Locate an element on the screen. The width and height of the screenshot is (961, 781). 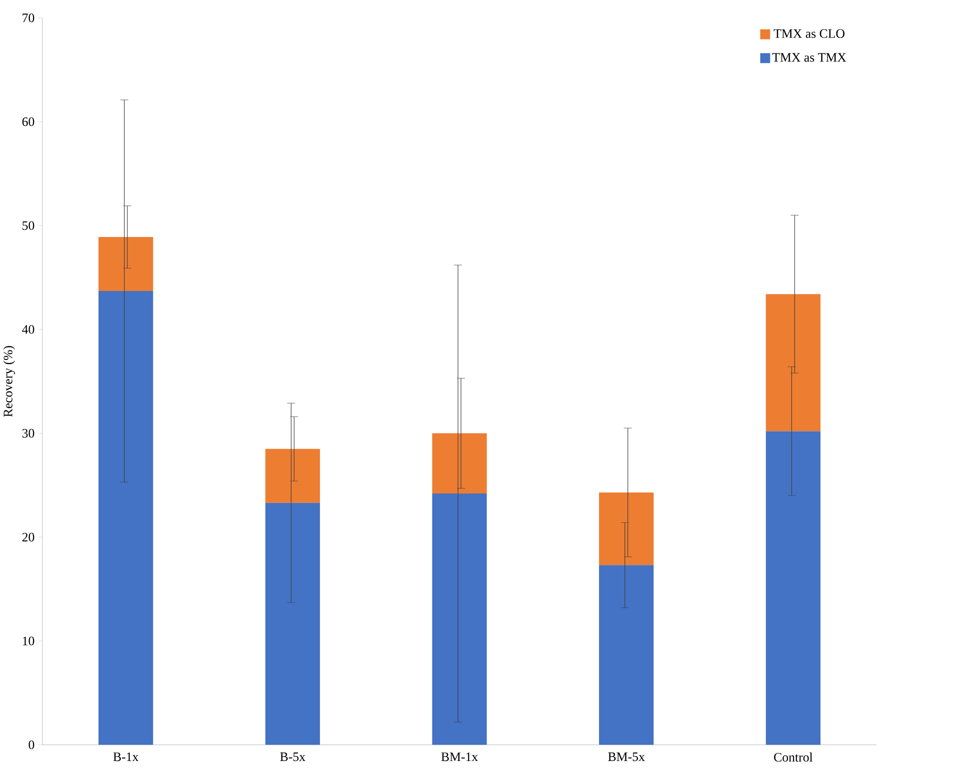
x-tick-label: B-5x is located at coordinates (293, 757).